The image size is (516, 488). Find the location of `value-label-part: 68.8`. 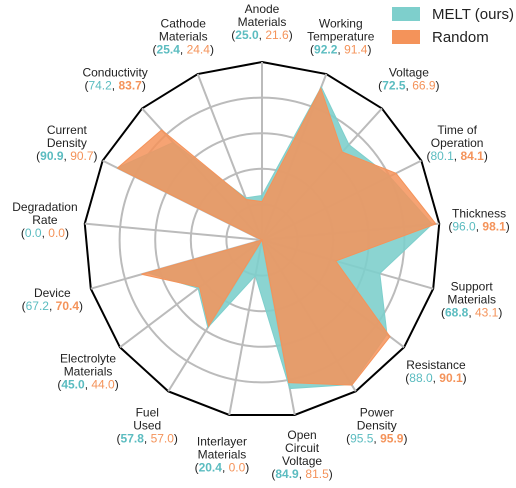

value-label-part: 68.8 is located at coordinates (457, 313).